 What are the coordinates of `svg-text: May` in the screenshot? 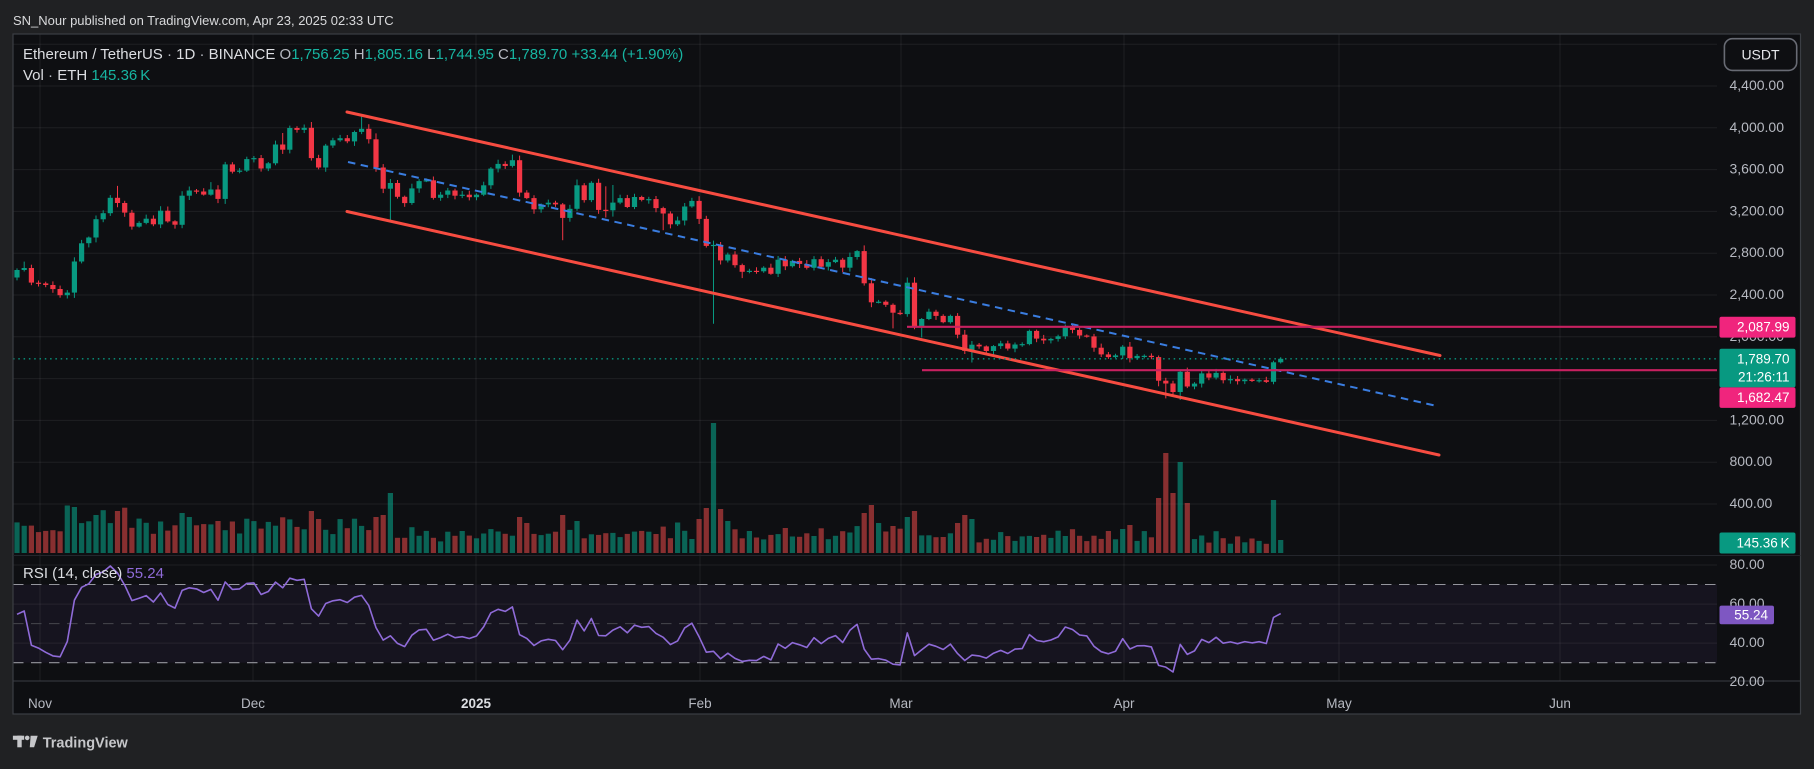 It's located at (1339, 703).